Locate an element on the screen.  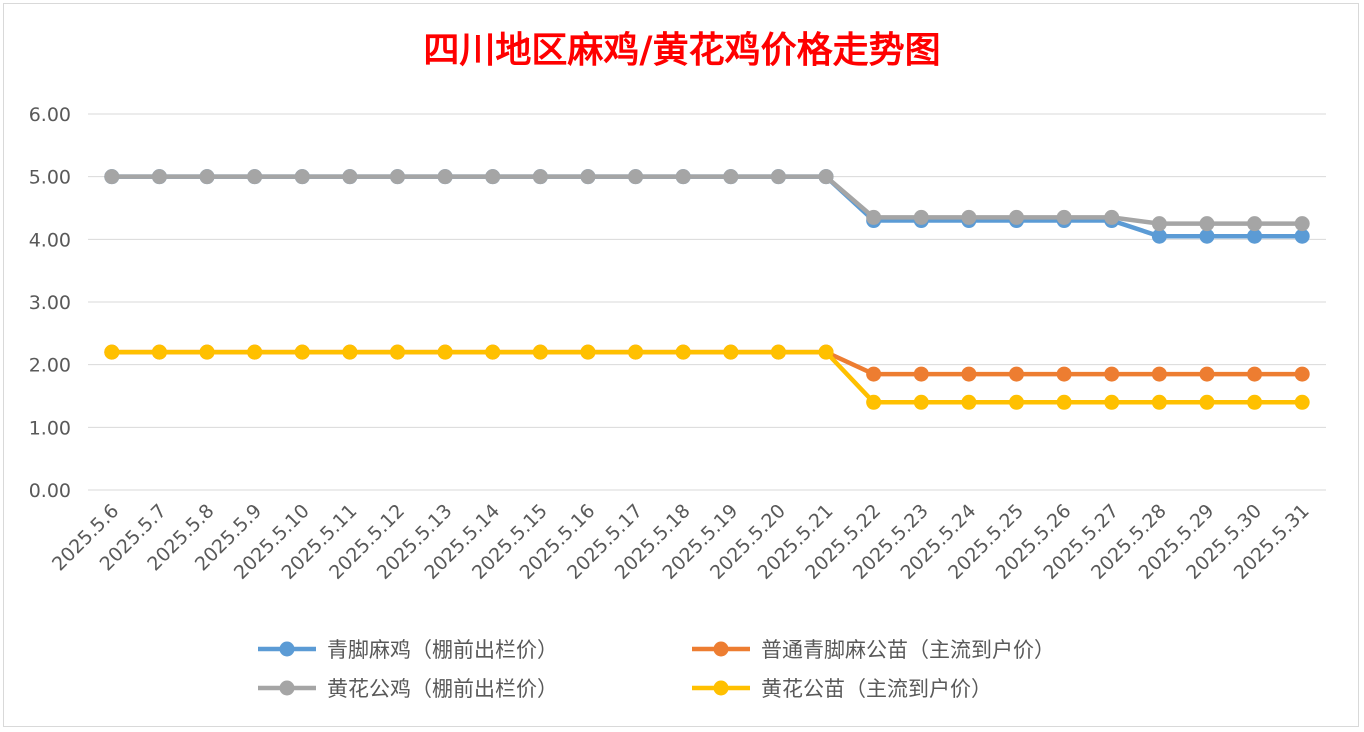
y-tick-label: 4.00 is located at coordinates (50, 240).